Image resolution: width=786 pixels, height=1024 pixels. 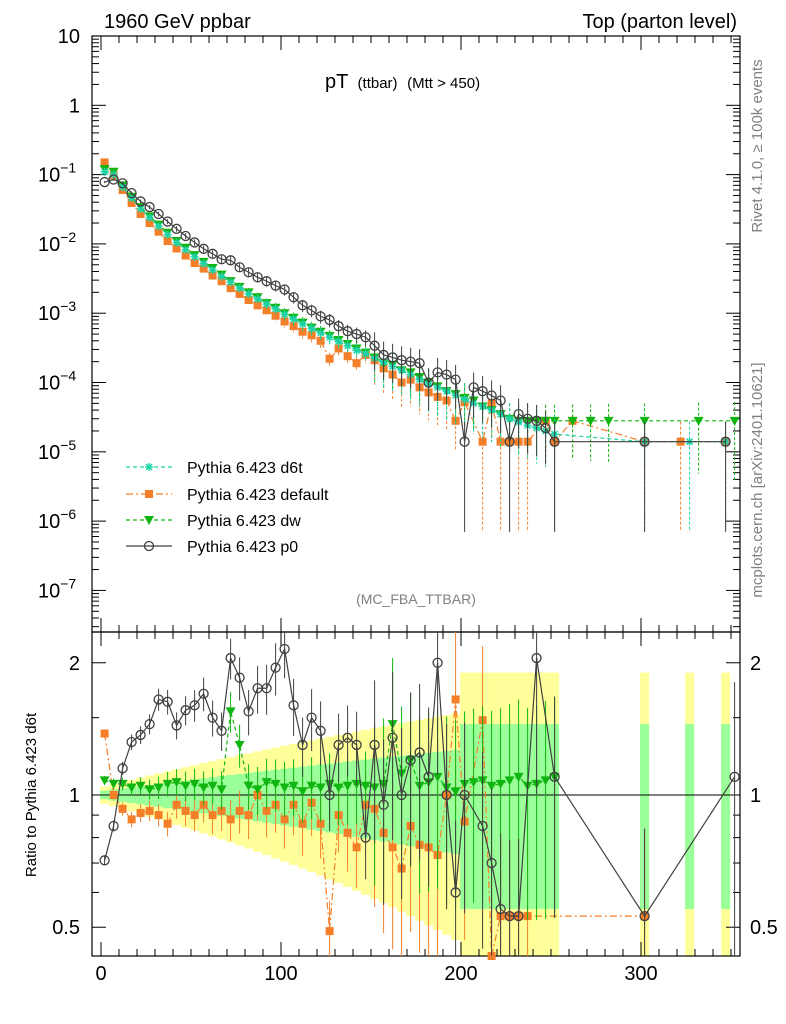 What do you see at coordinates (460, 974) in the screenshot?
I see `x-tick-label: 200` at bounding box center [460, 974].